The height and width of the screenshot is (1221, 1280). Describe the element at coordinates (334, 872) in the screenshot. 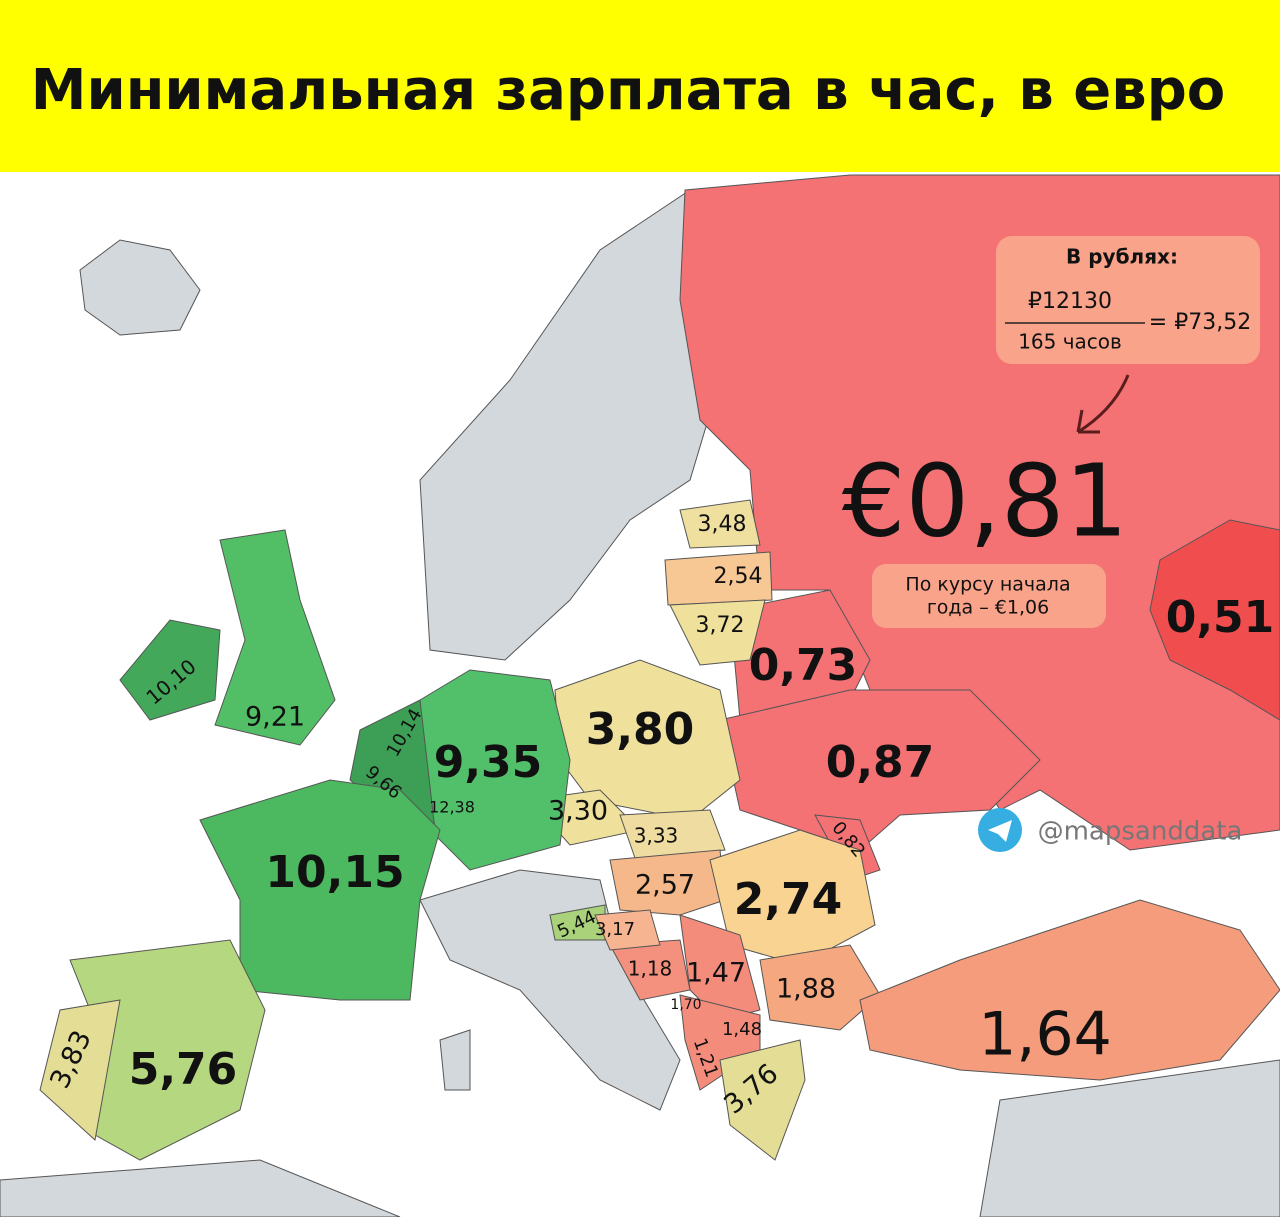

I see `country-label: 10,15` at that location.